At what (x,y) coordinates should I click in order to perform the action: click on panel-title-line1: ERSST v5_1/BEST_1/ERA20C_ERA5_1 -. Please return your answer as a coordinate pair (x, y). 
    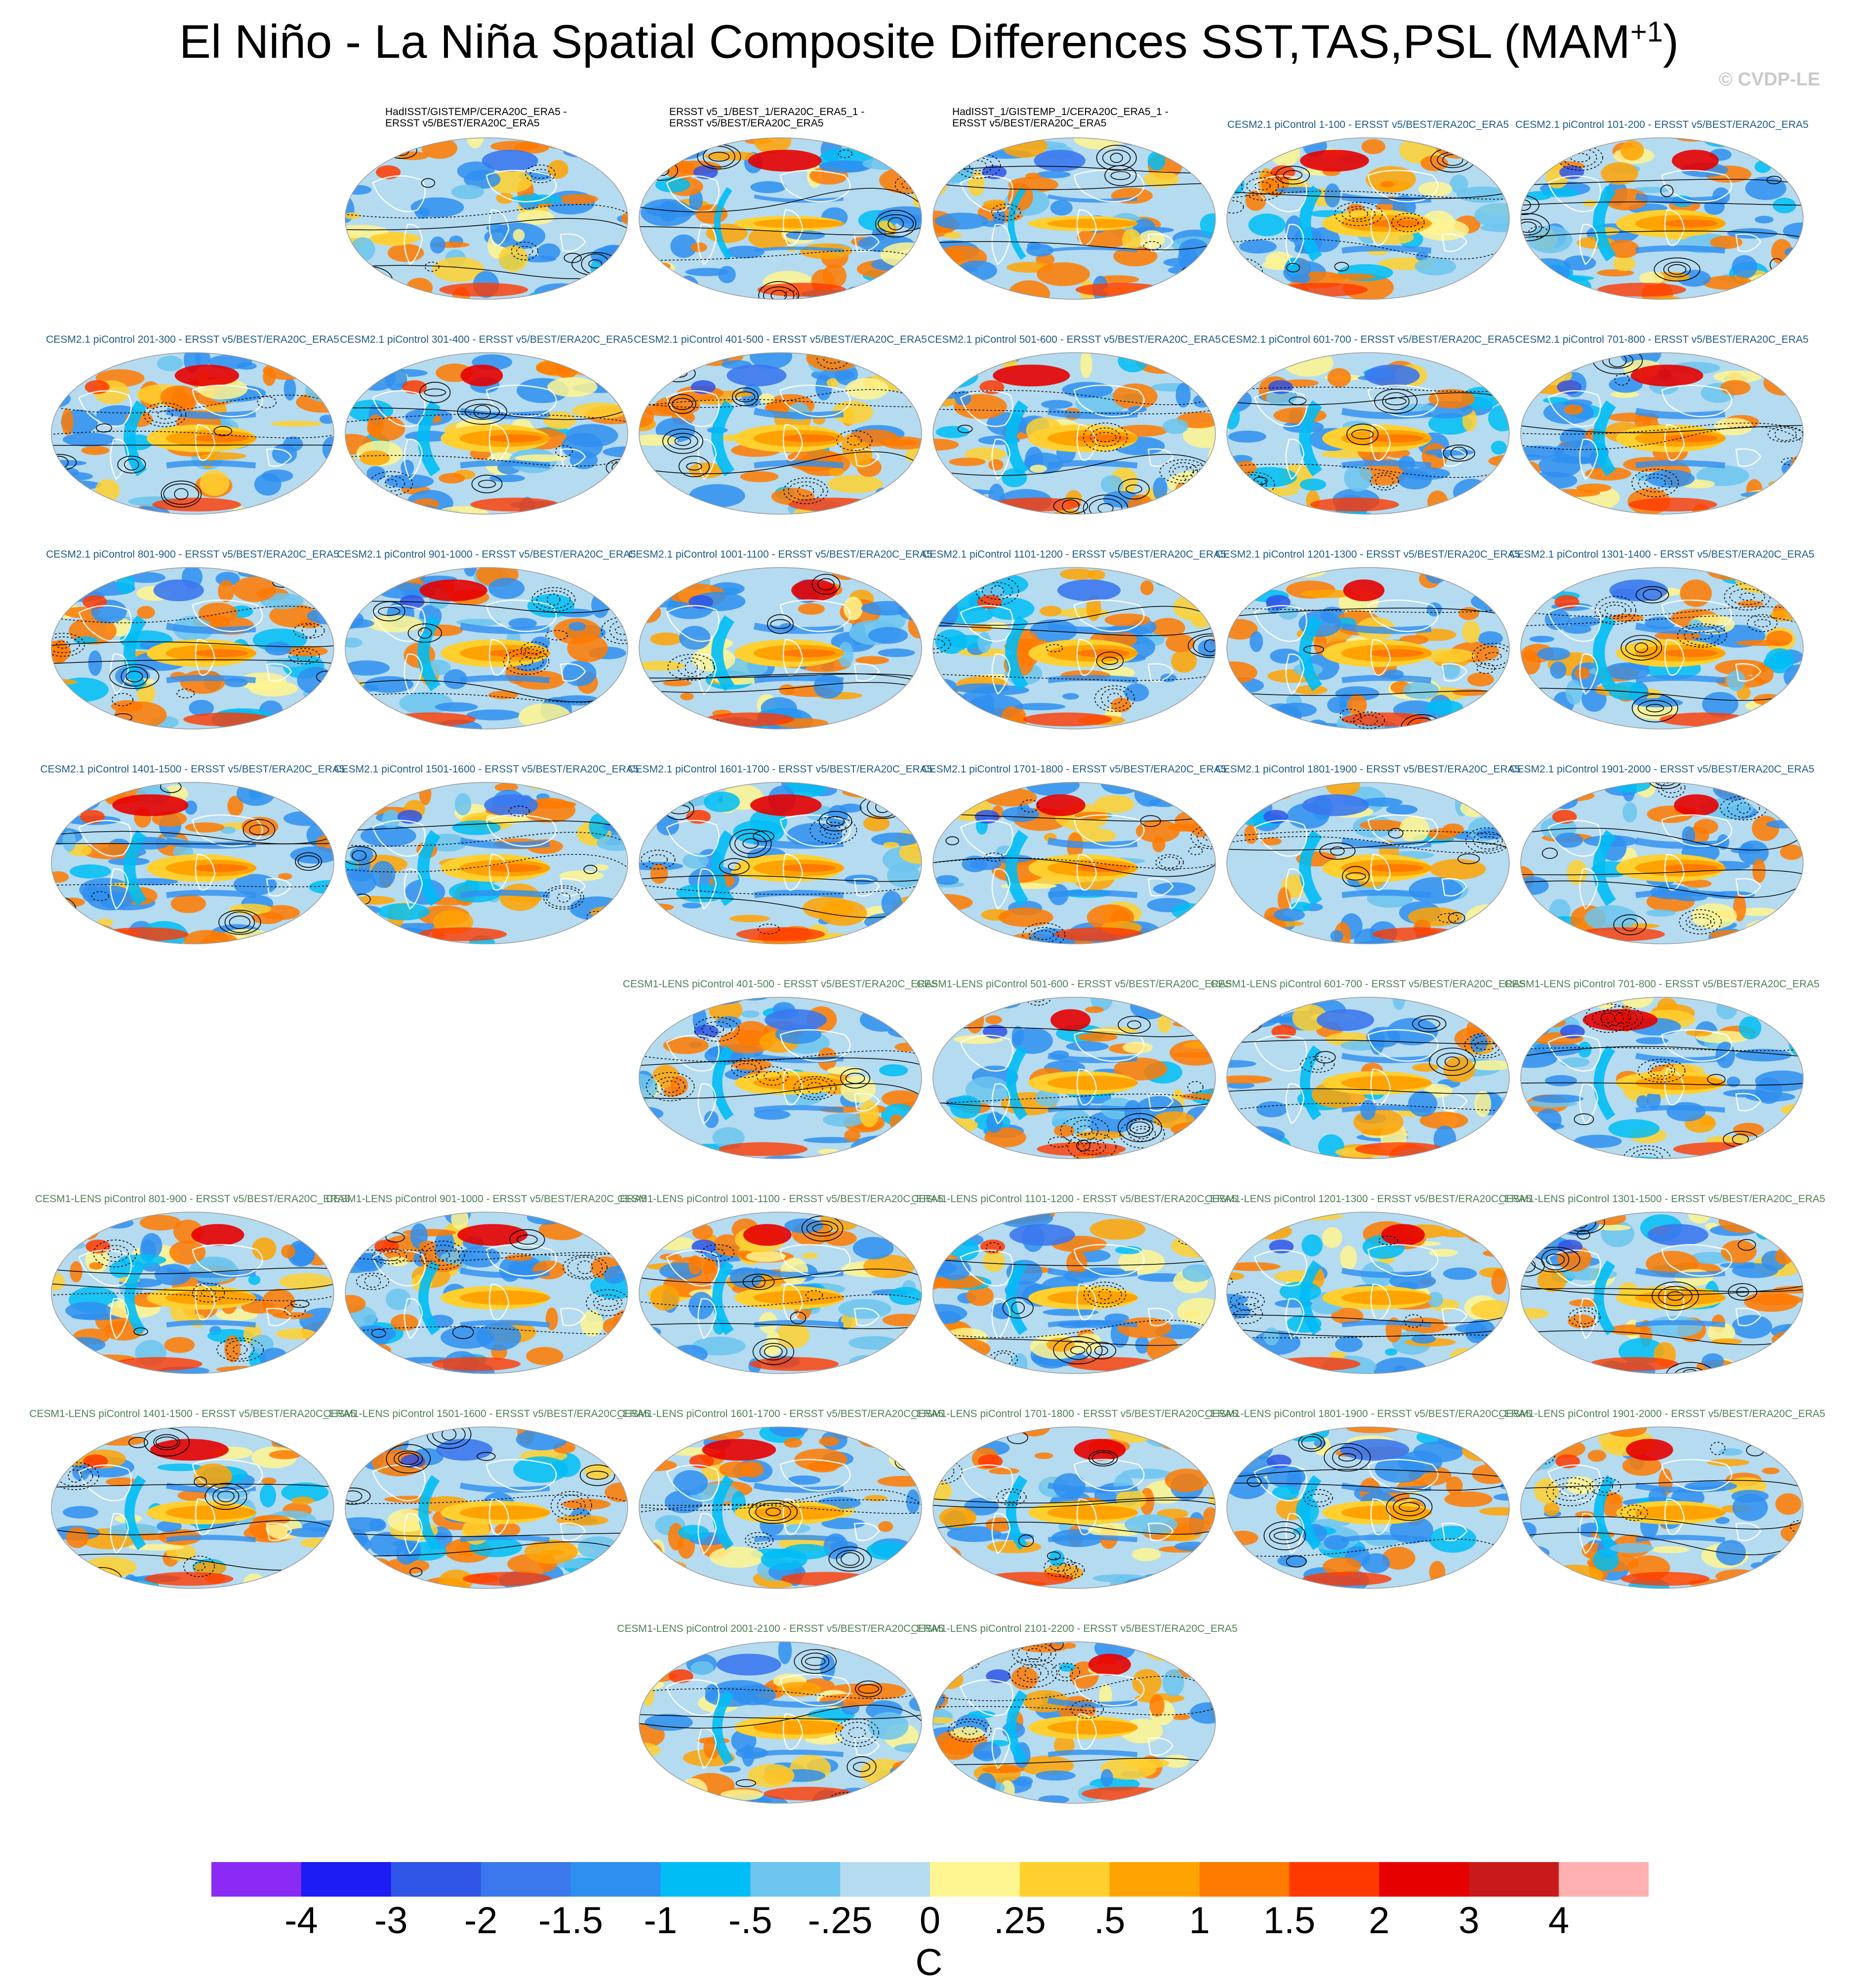
    Looking at the image, I should click on (767, 112).